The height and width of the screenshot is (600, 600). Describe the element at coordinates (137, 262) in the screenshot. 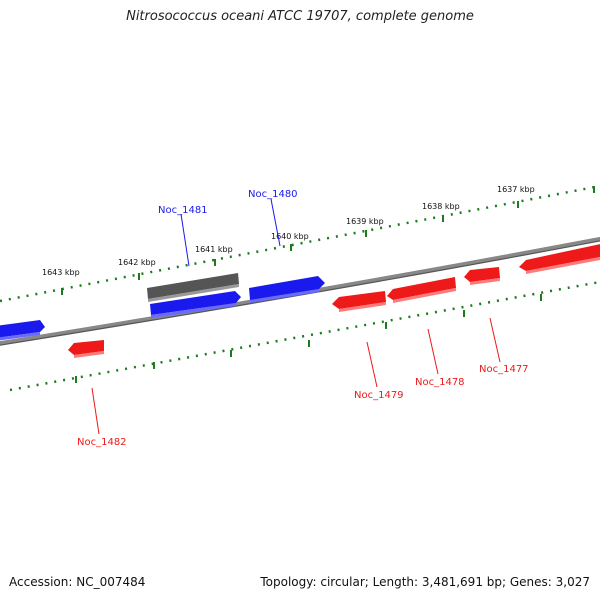

I see `tick-label-1642: 1642 kbp` at that location.